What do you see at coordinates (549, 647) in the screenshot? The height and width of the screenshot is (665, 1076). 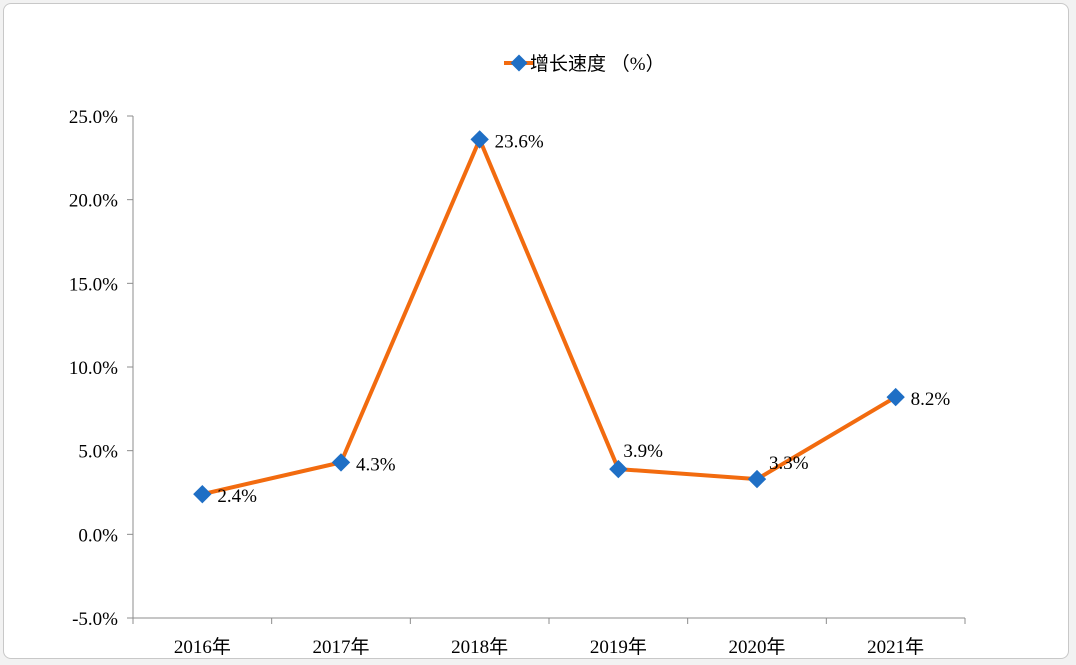 I see `x-axis-tick-labels: 2016年 2017年 2018年 2019年 2020年 2021年` at bounding box center [549, 647].